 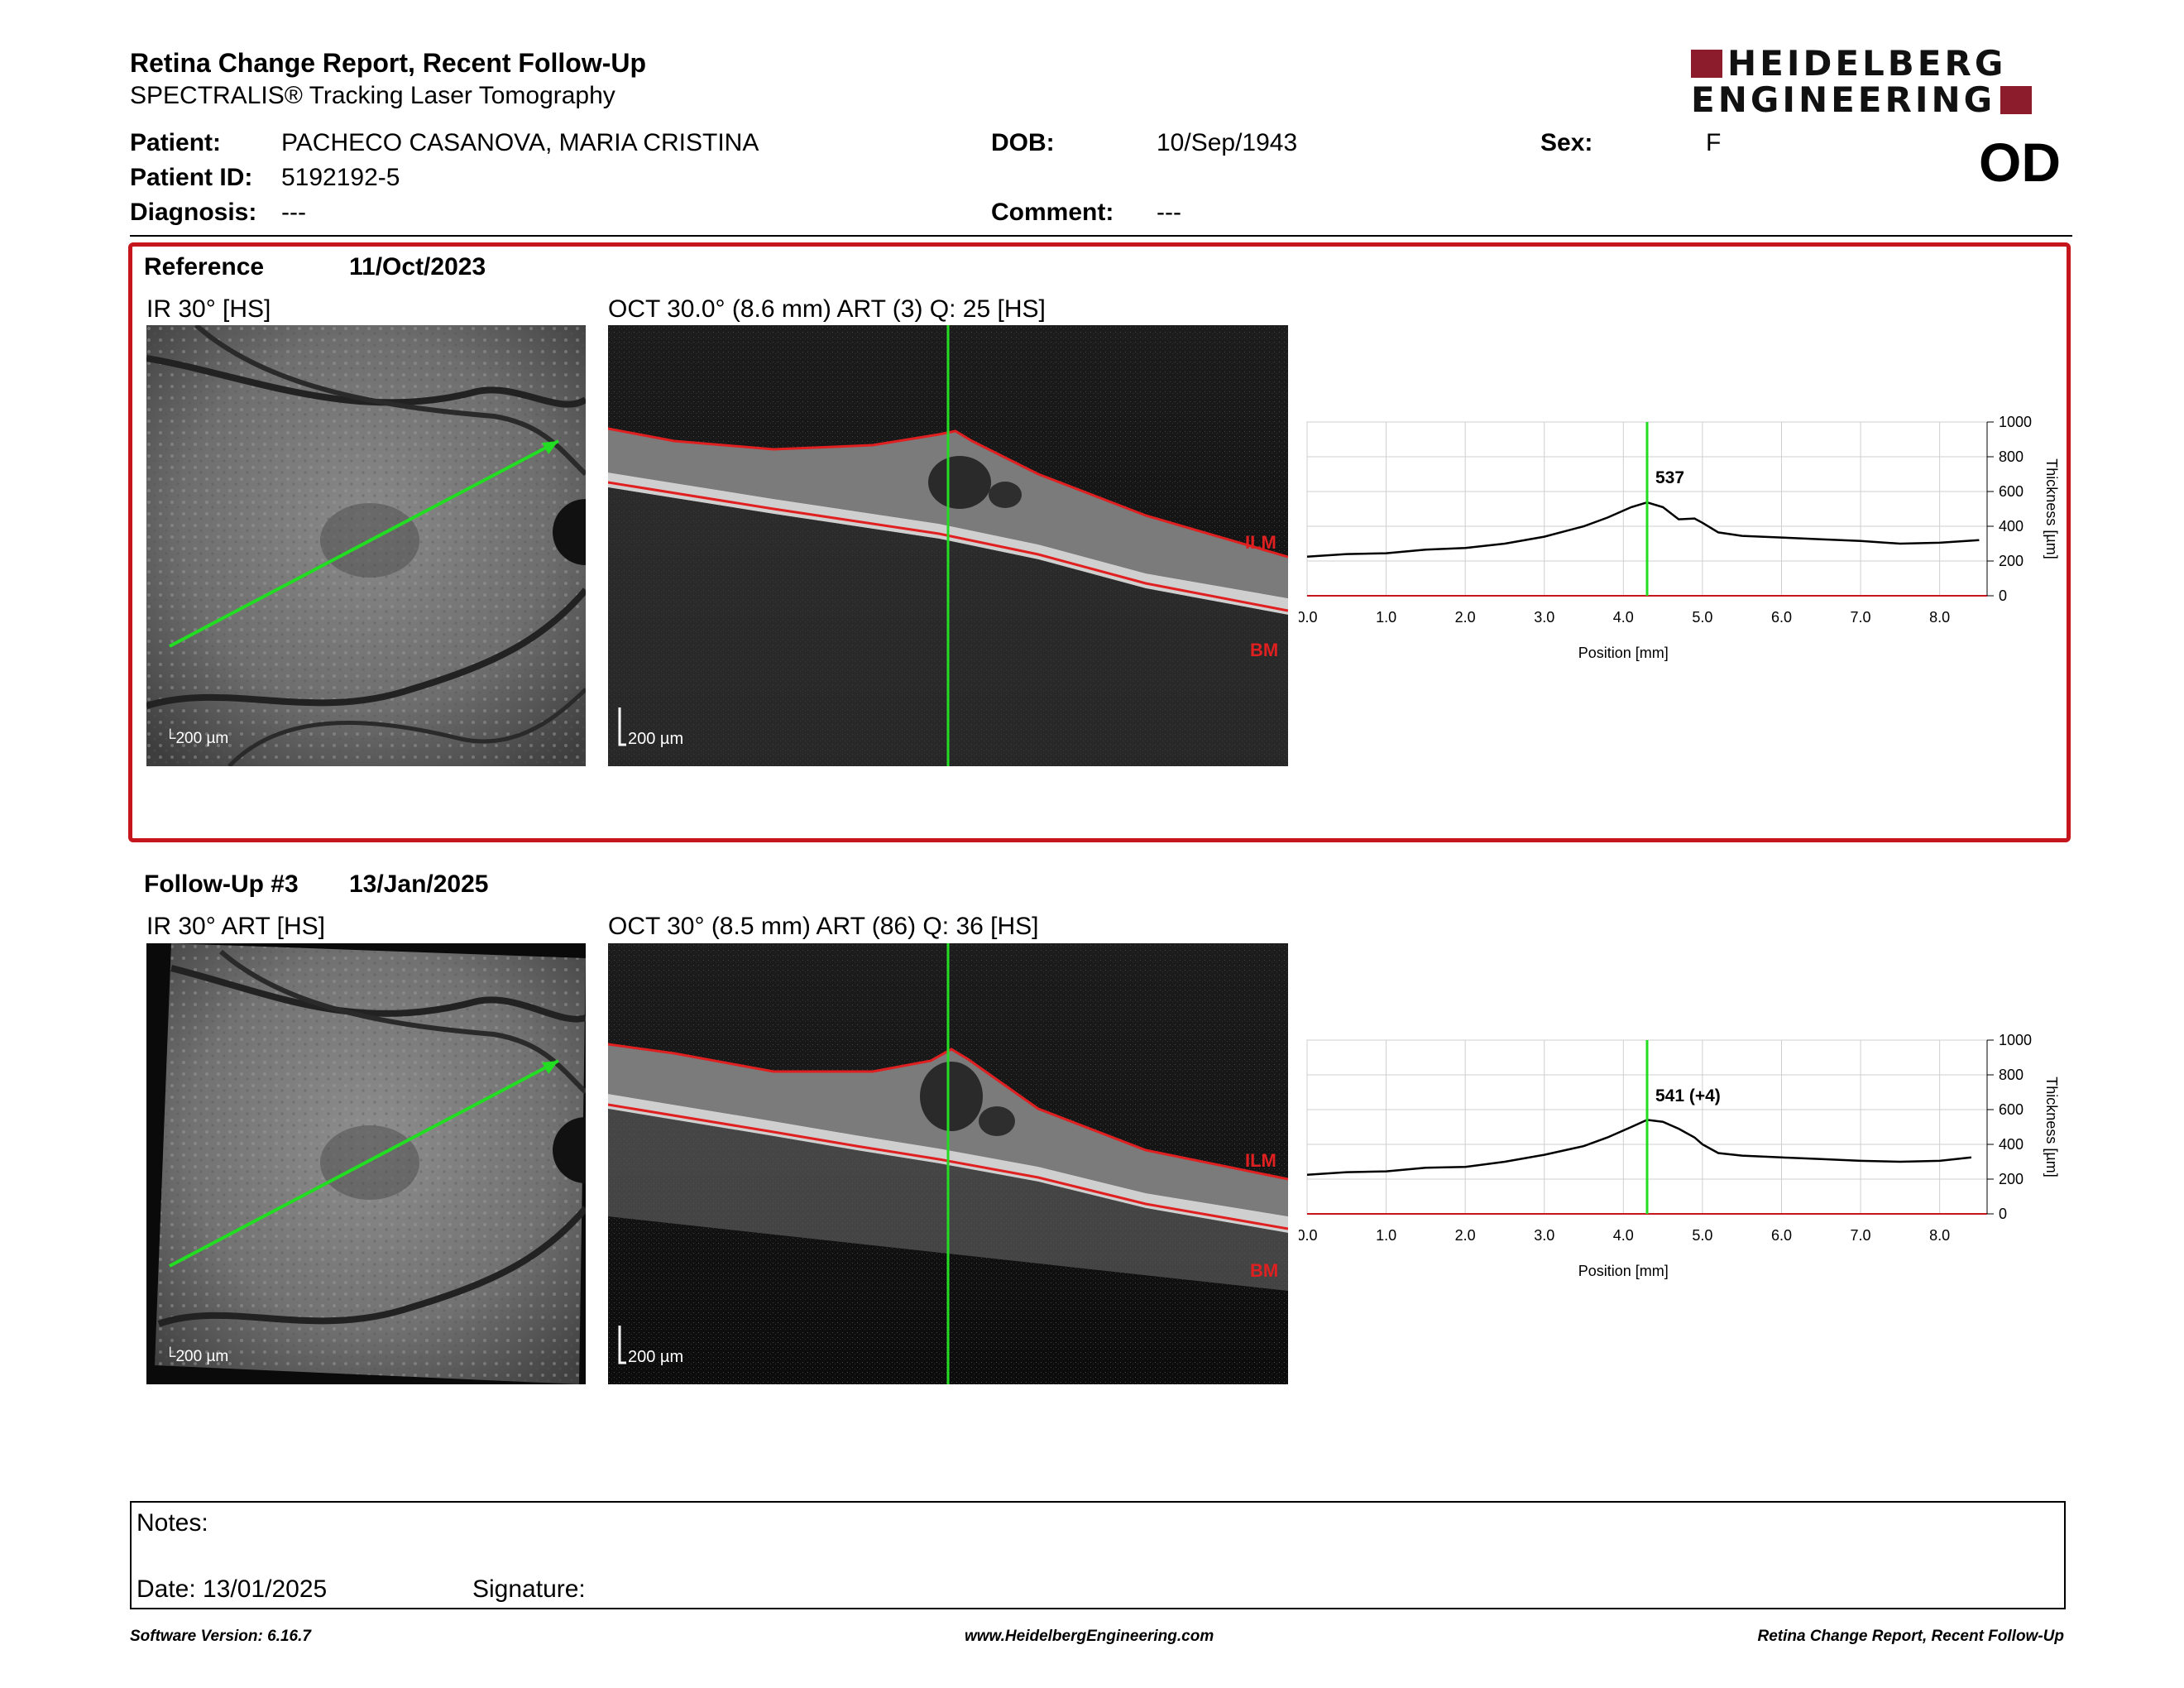 I want to click on patient-id: 5192192-5, so click(x=340, y=177).